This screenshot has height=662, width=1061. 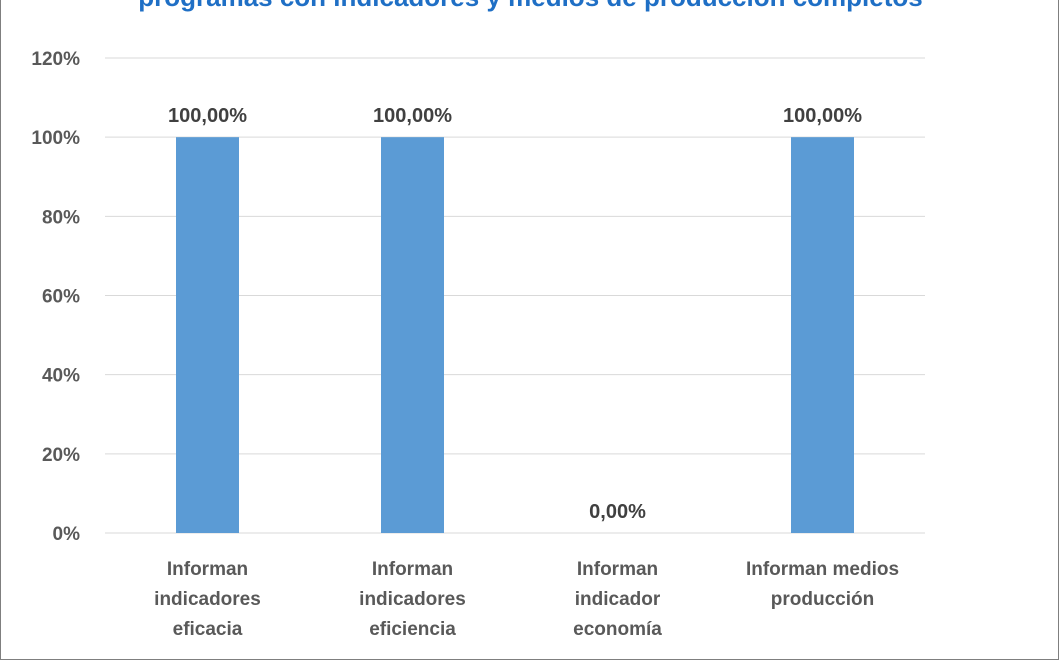 What do you see at coordinates (412, 629) in the screenshot?
I see `x-tick-label: eficiencia` at bounding box center [412, 629].